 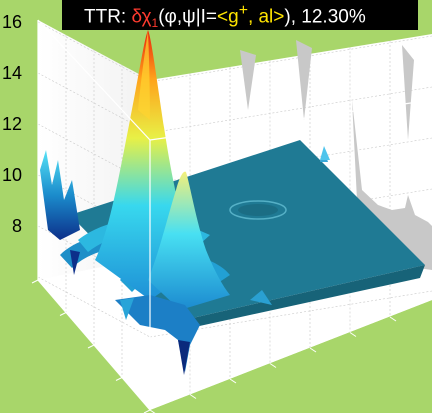 I want to click on title-args: (φ,ψ|I=, so click(x=188, y=17).